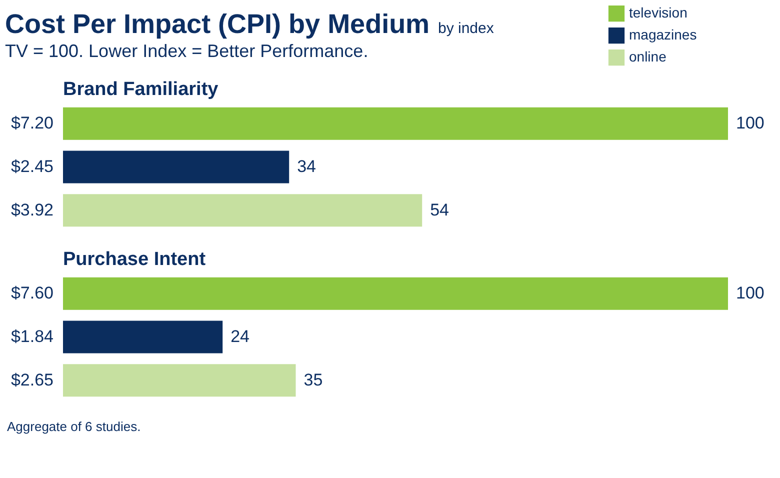 This screenshot has width=780, height=478. Describe the element at coordinates (74, 426) in the screenshot. I see `text: Aggregate of 6 studies.` at that location.